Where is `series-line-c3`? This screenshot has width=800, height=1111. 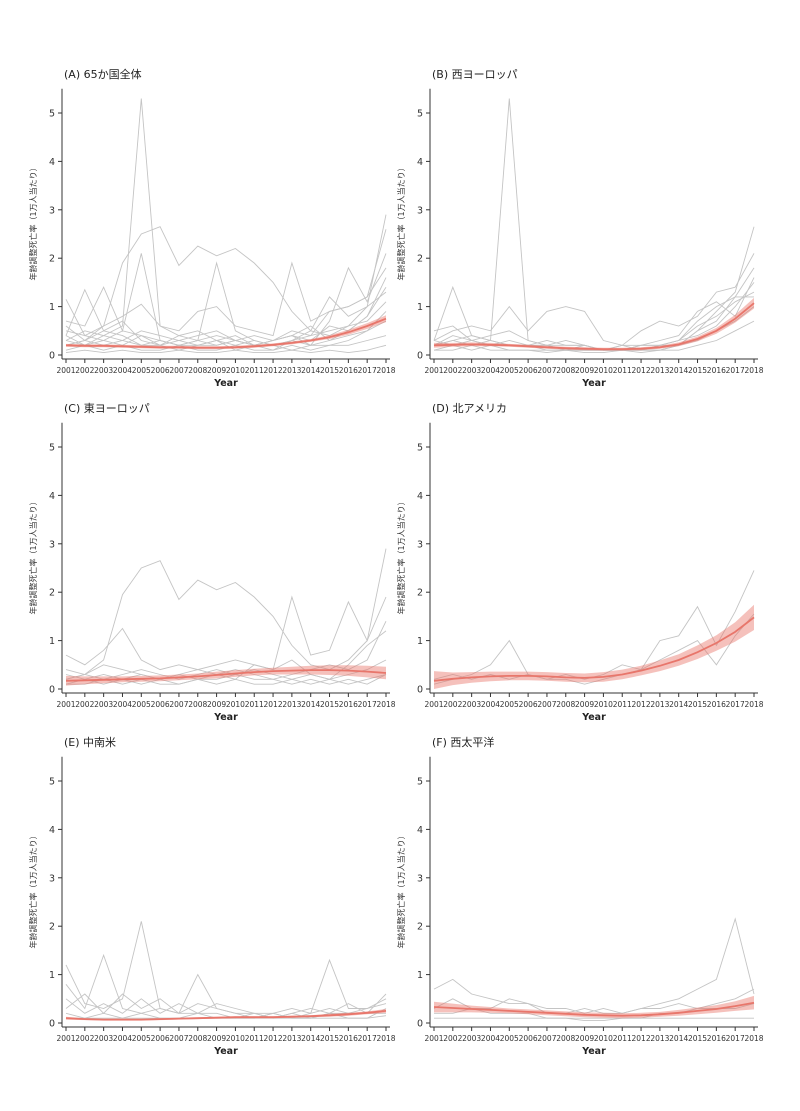 series-line-c3 is located at coordinates (226, 283).